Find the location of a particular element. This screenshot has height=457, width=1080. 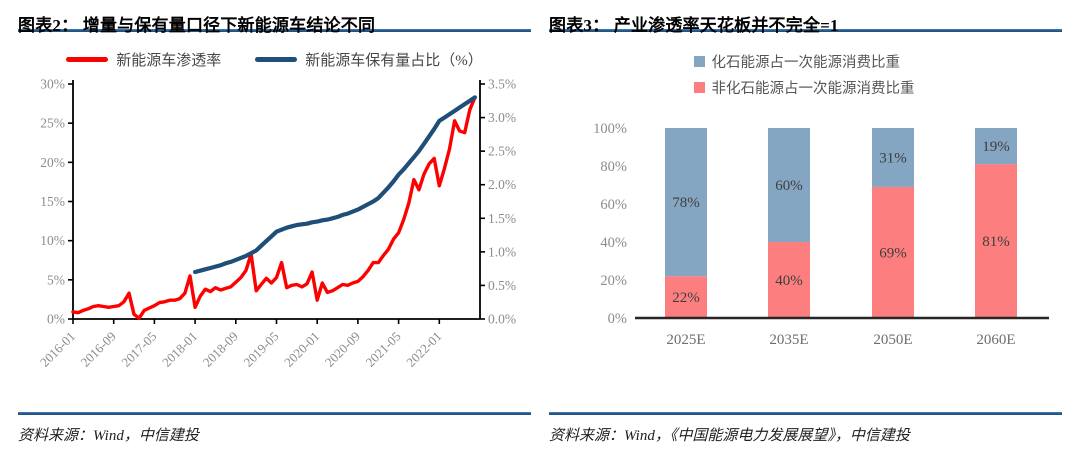

bar-chart-legend: 化石能源占一次能源消费比重 非化石能源占一次能源消费比重 is located at coordinates (805, 74).